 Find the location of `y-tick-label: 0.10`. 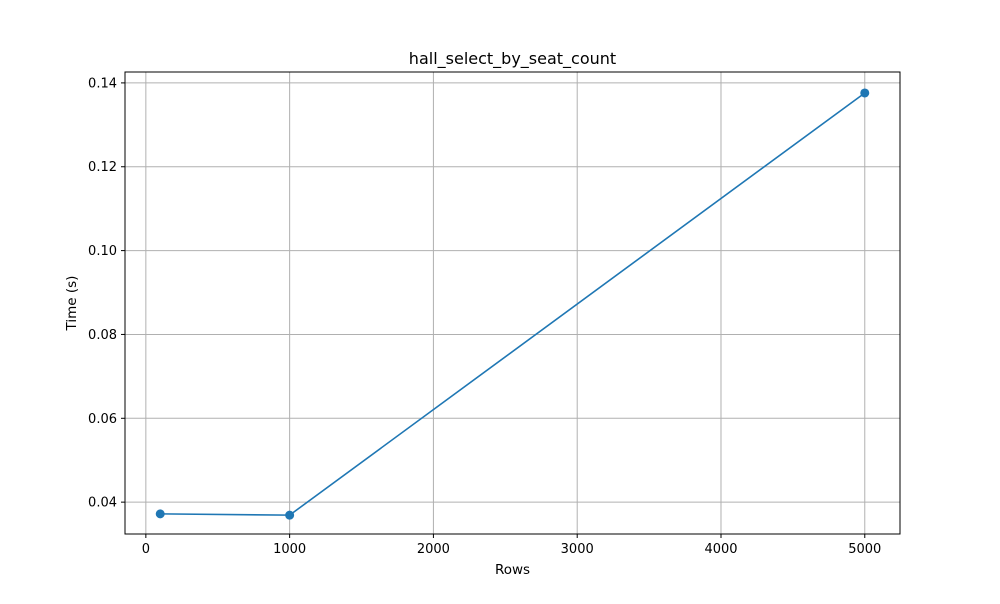

y-tick-label: 0.10 is located at coordinates (102, 251).